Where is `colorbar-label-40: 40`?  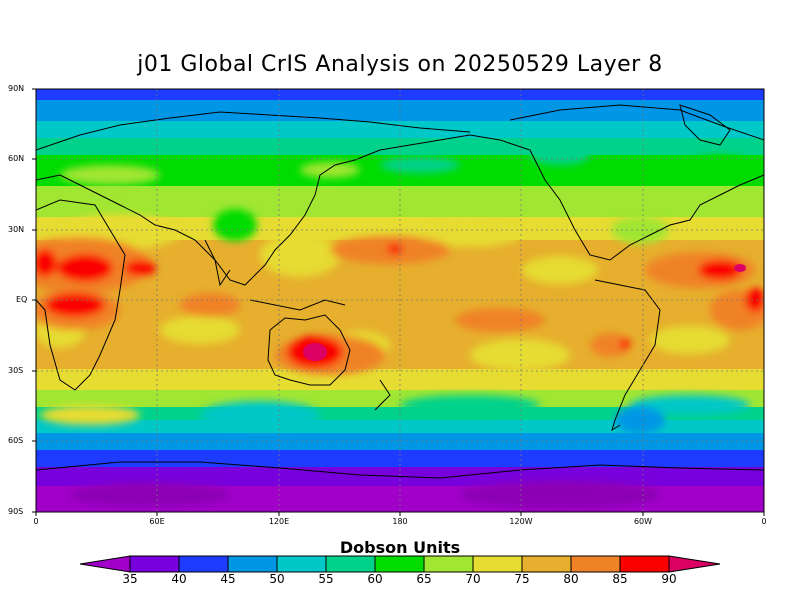 colorbar-label-40: 40 is located at coordinates (179, 579).